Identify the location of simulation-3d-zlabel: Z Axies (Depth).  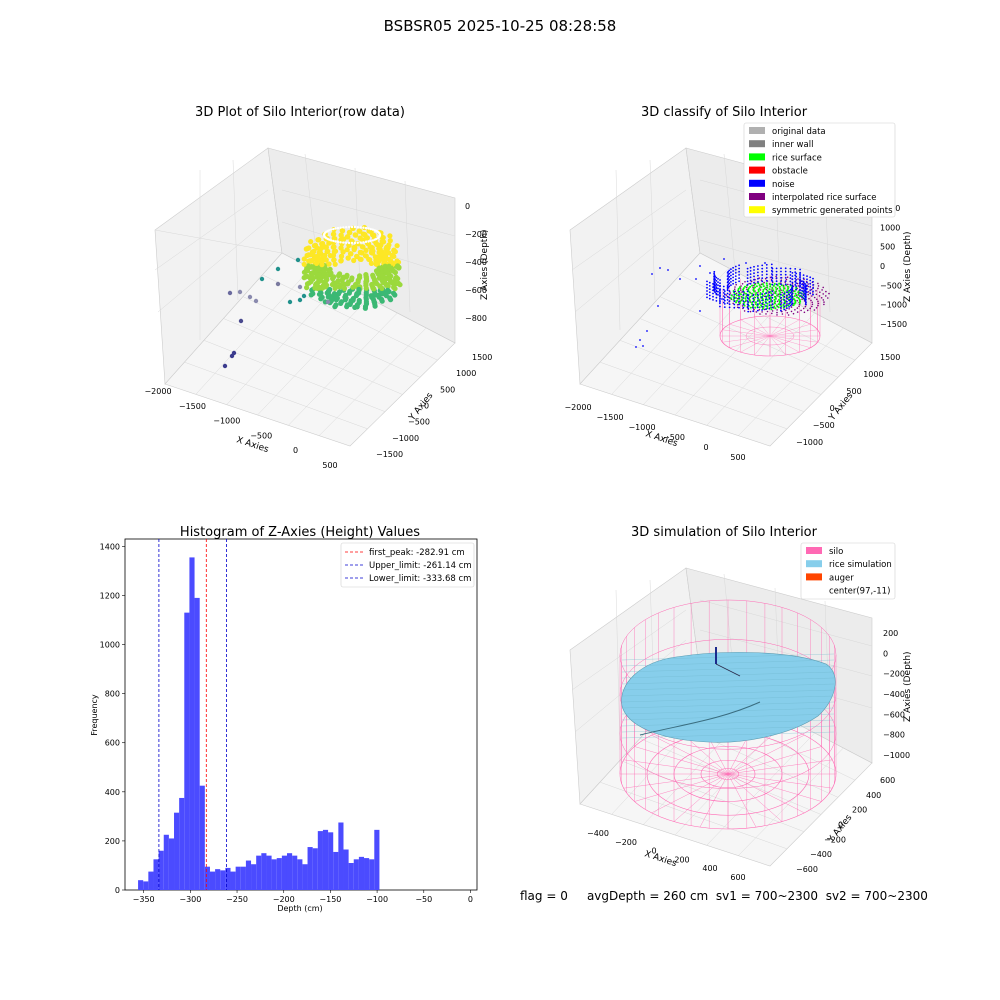
(908, 686).